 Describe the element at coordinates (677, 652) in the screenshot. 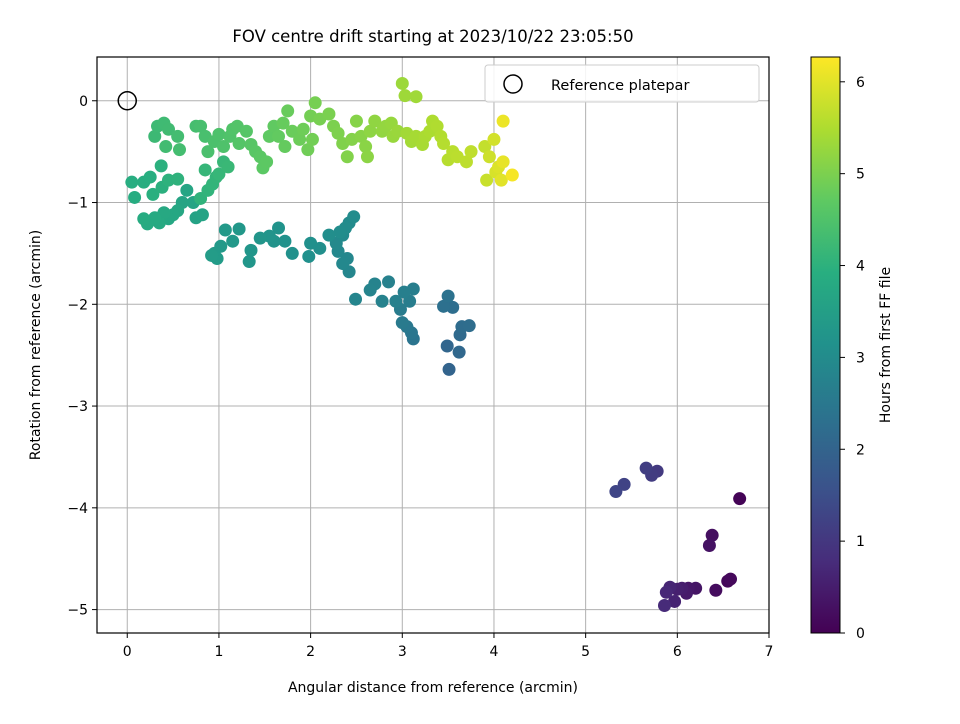

I see `x-tick-label: 6` at that location.